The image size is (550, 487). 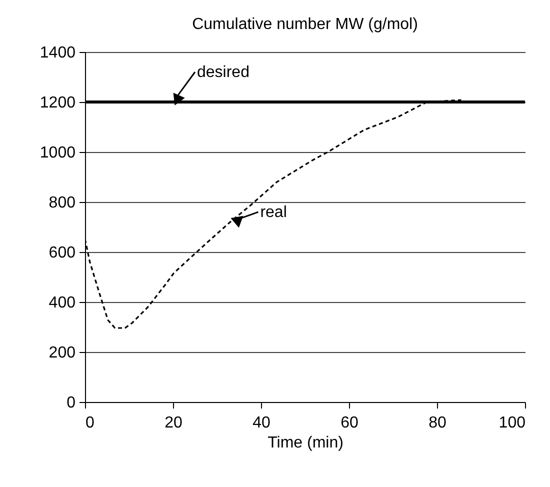 I want to click on y-tick-label: 200, so click(x=62, y=353).